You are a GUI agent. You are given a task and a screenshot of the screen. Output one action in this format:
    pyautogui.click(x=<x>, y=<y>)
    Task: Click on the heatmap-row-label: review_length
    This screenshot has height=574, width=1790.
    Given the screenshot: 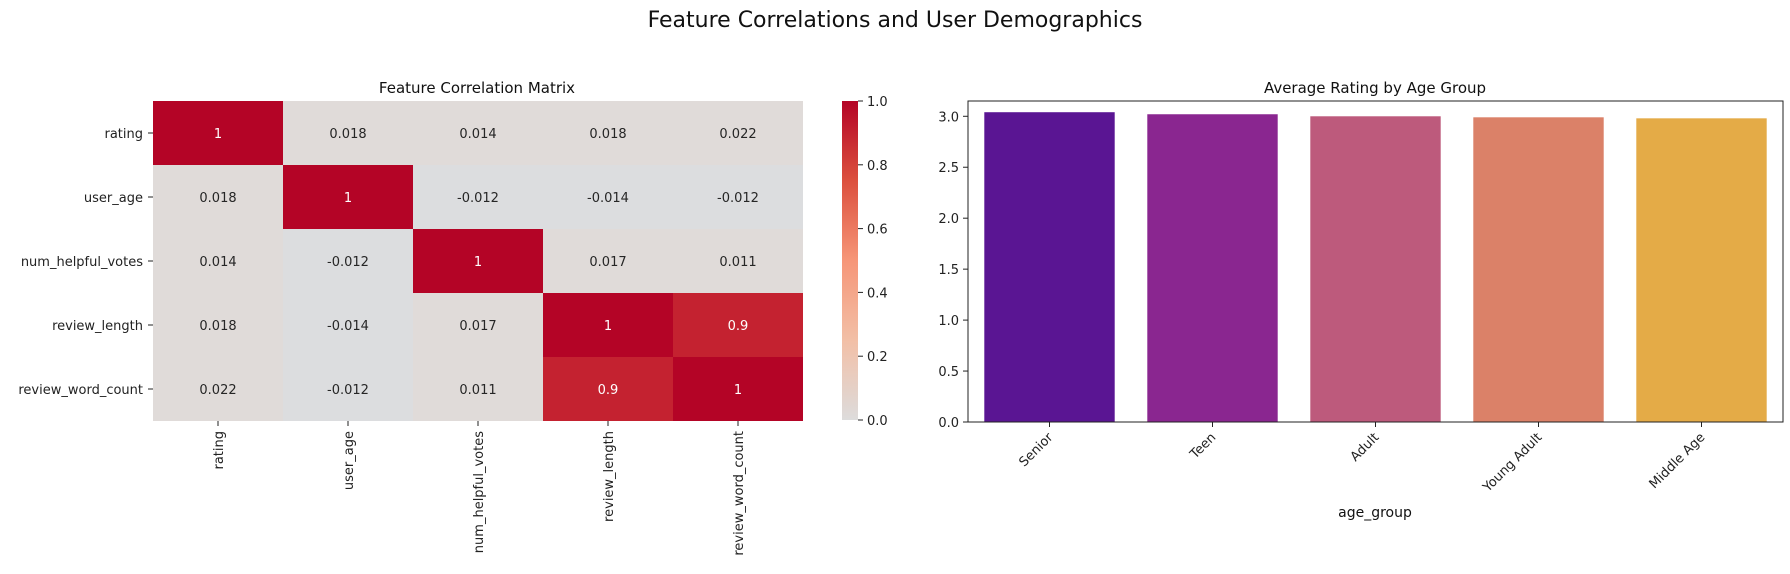 What is the action you would take?
    pyautogui.click(x=97, y=326)
    